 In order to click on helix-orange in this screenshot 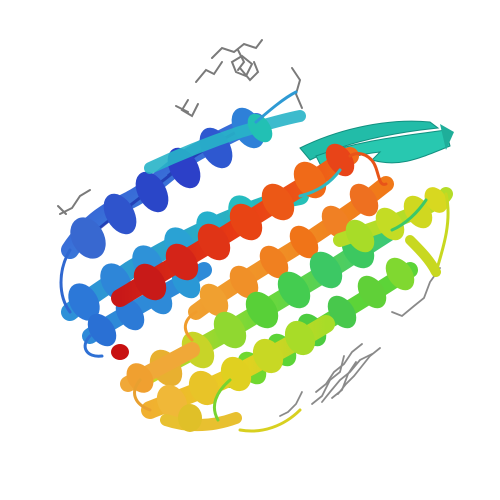, I will do `click(291, 248)`.